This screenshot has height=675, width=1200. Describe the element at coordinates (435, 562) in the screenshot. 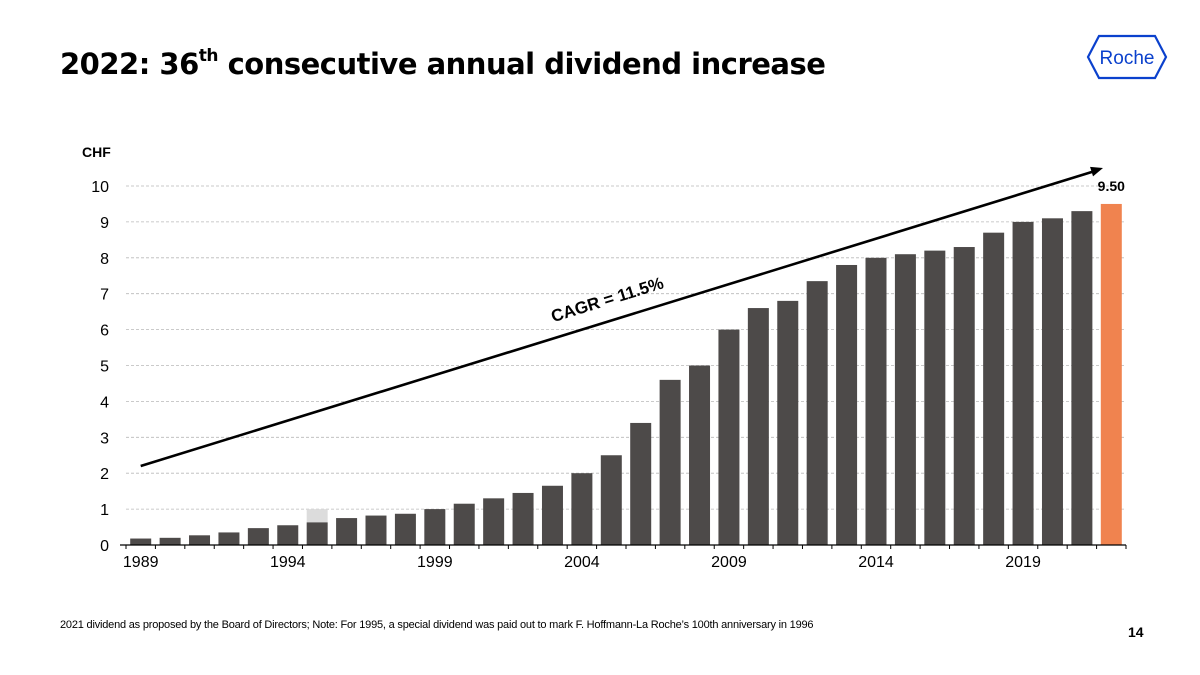

I see `x-tick-label: 1999` at that location.